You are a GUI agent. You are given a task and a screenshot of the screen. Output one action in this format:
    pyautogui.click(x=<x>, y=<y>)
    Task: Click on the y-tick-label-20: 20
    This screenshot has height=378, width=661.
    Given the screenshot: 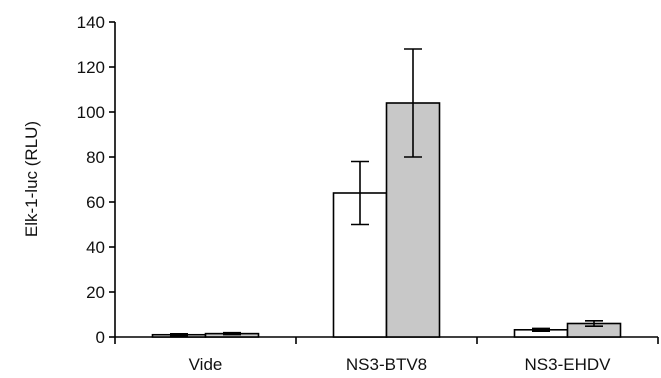 What is the action you would take?
    pyautogui.click(x=95, y=292)
    